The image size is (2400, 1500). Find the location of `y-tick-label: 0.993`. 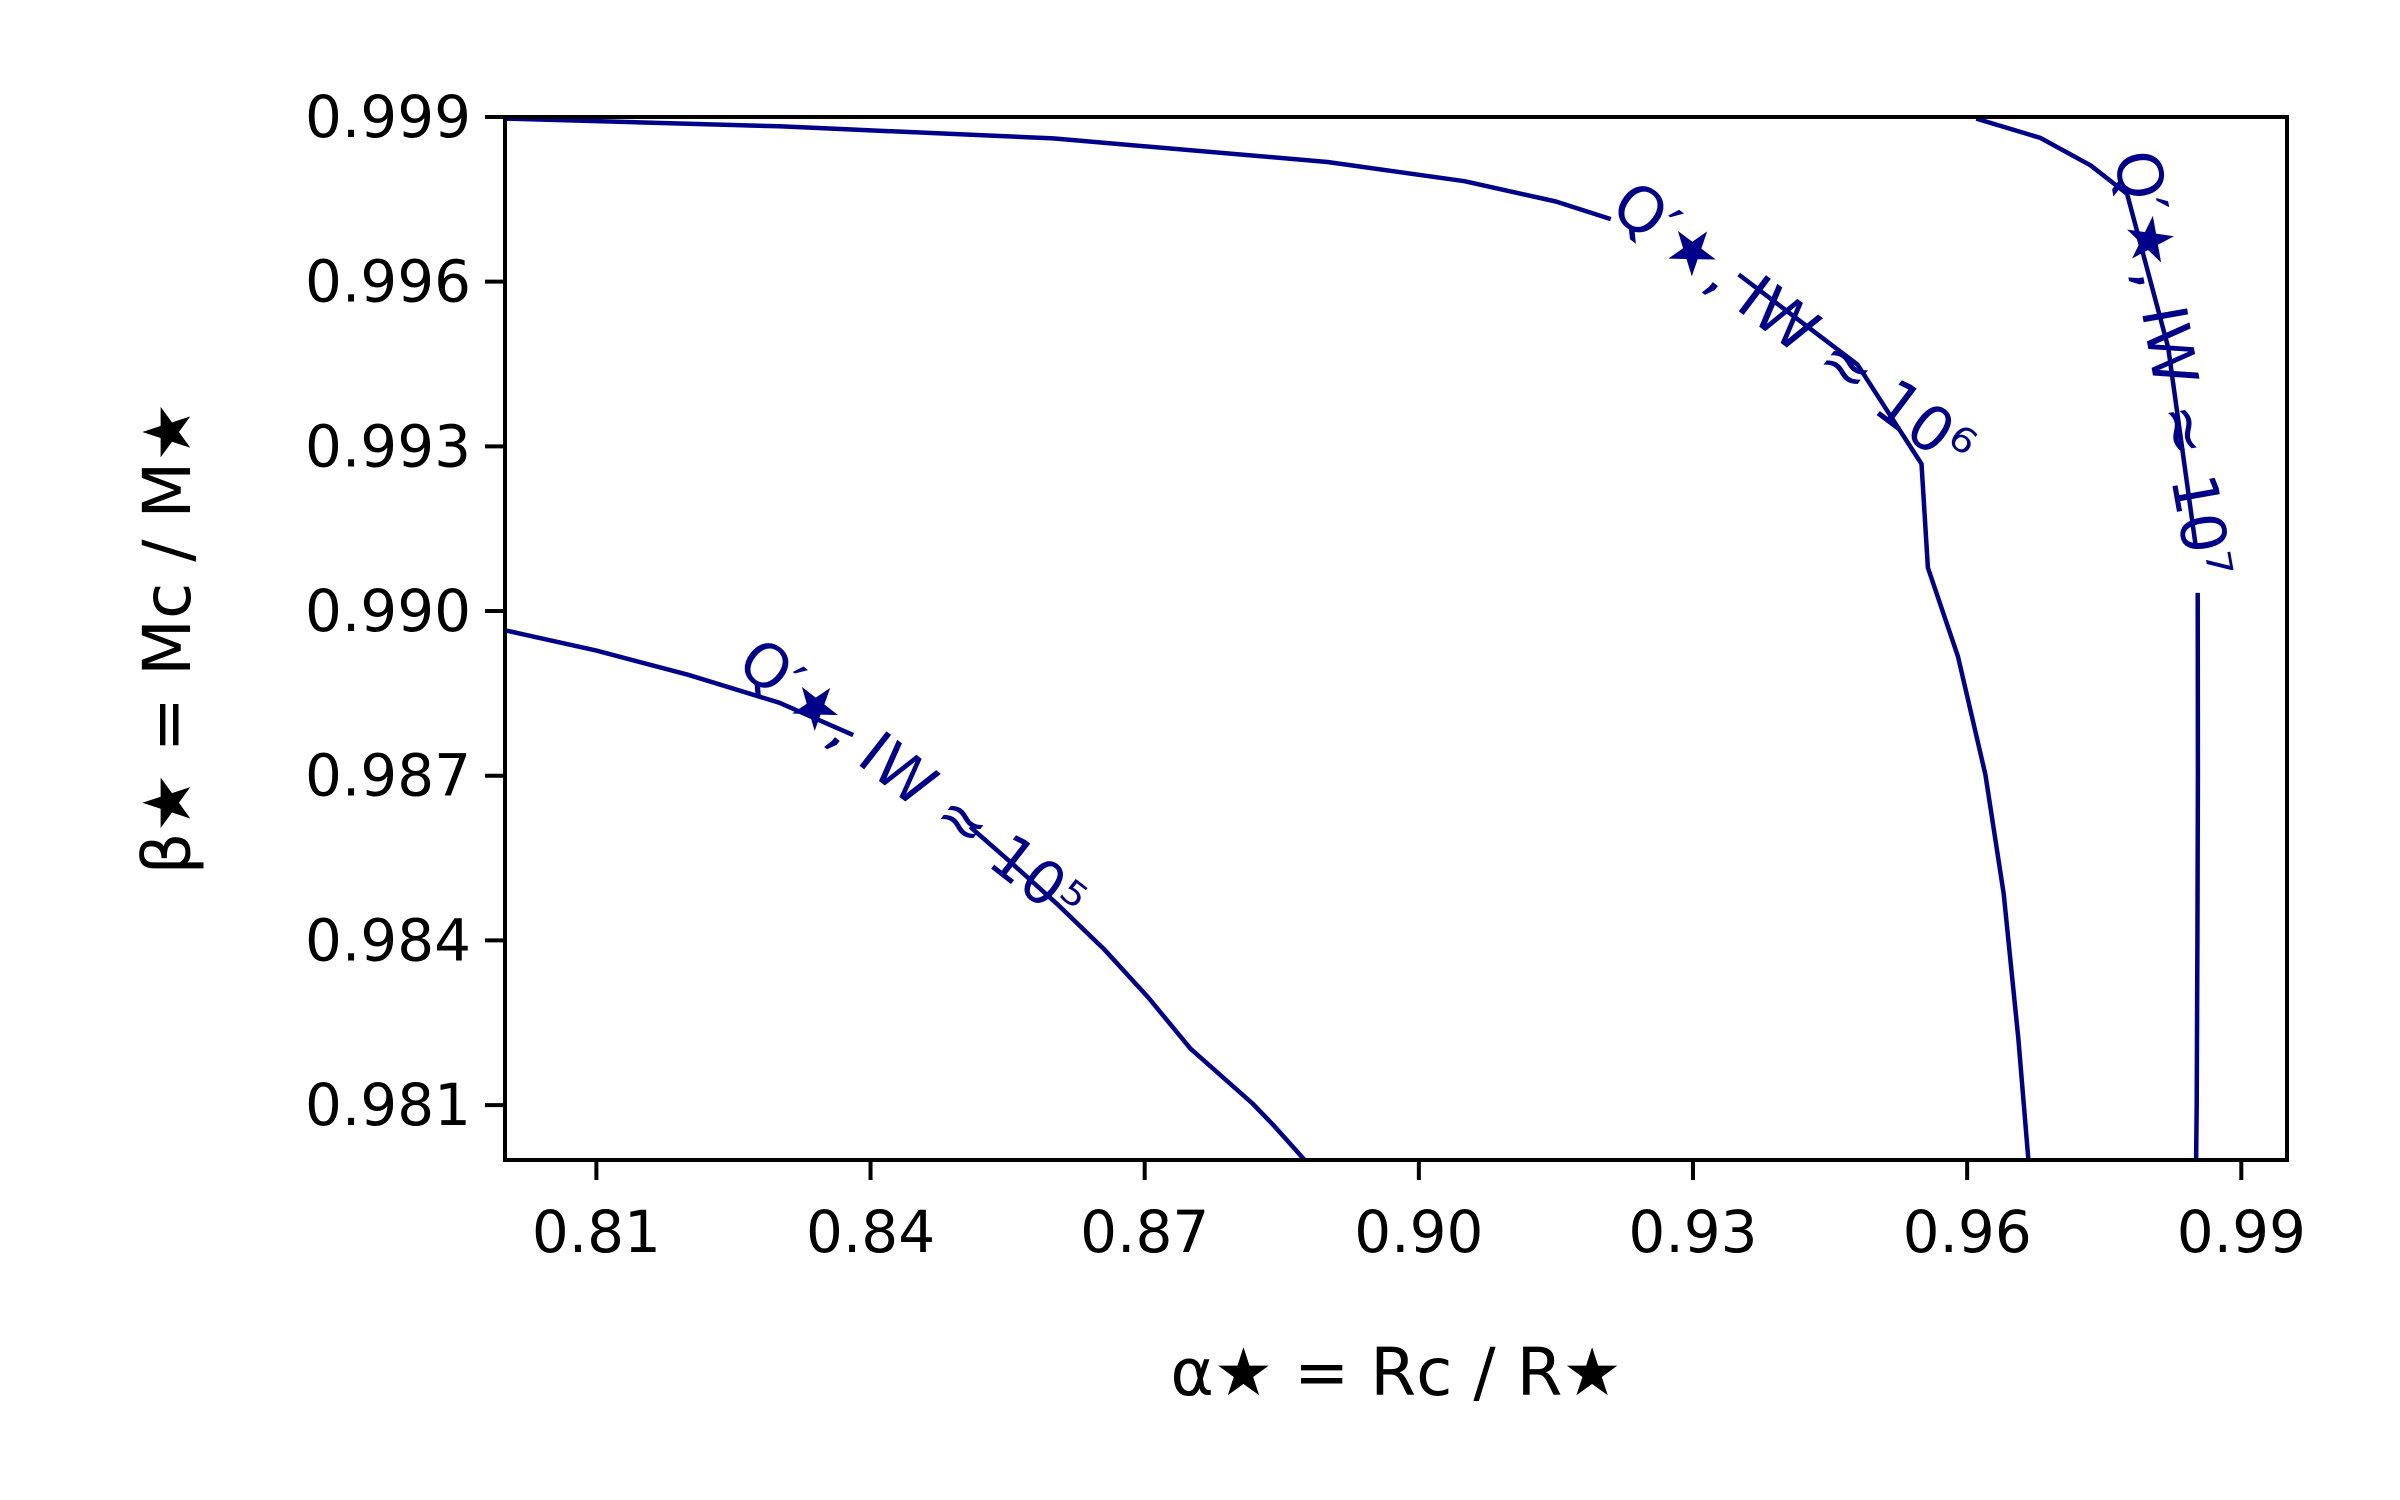

y-tick-label: 0.993 is located at coordinates (388, 446).